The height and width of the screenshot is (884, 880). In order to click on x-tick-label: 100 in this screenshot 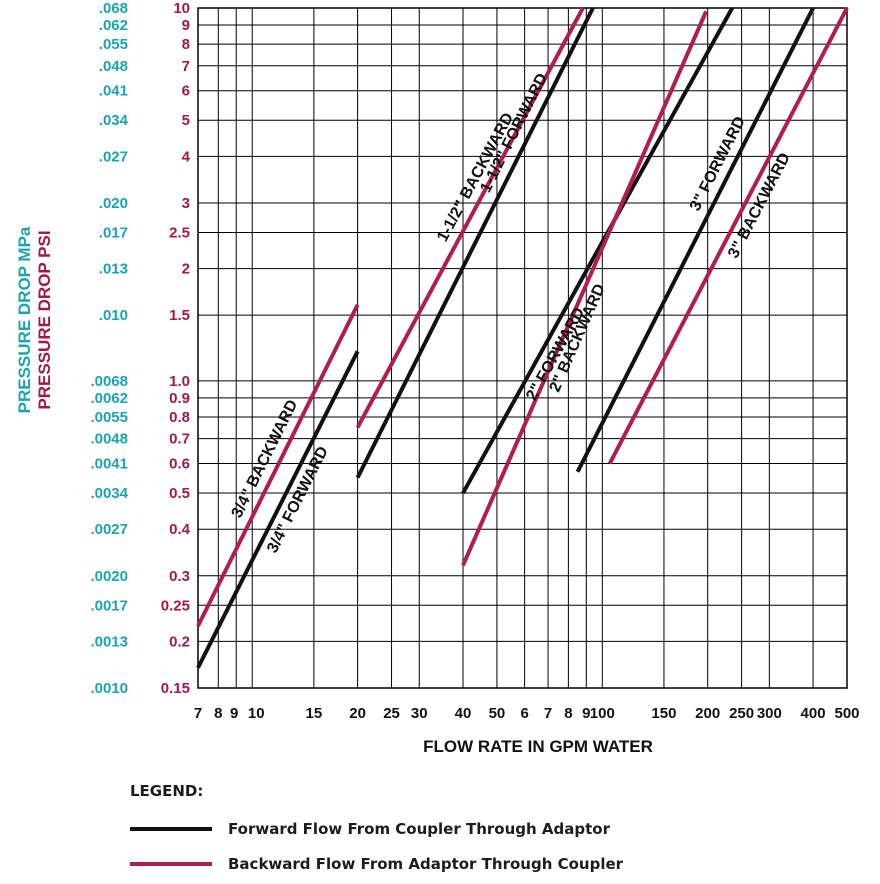, I will do `click(602, 713)`.